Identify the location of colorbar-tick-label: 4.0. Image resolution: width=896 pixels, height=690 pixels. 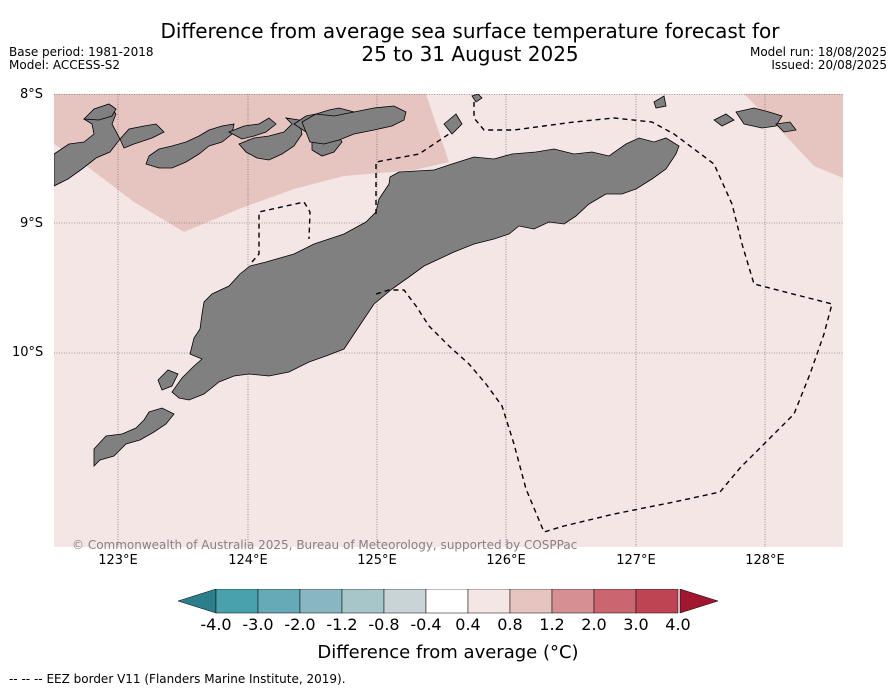
(678, 624).